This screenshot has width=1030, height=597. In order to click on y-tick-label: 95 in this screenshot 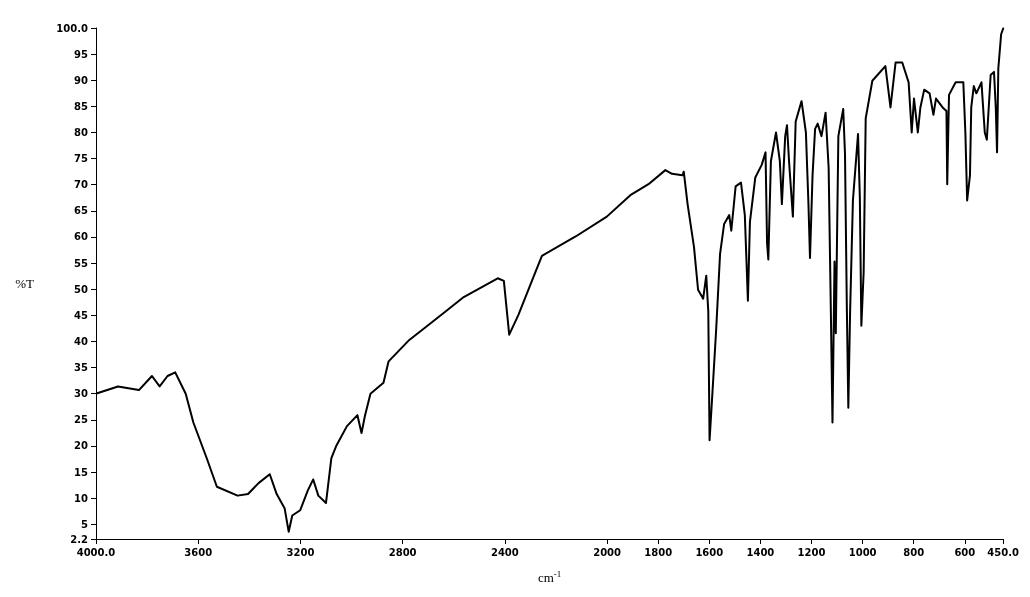, I will do `click(81, 54)`.